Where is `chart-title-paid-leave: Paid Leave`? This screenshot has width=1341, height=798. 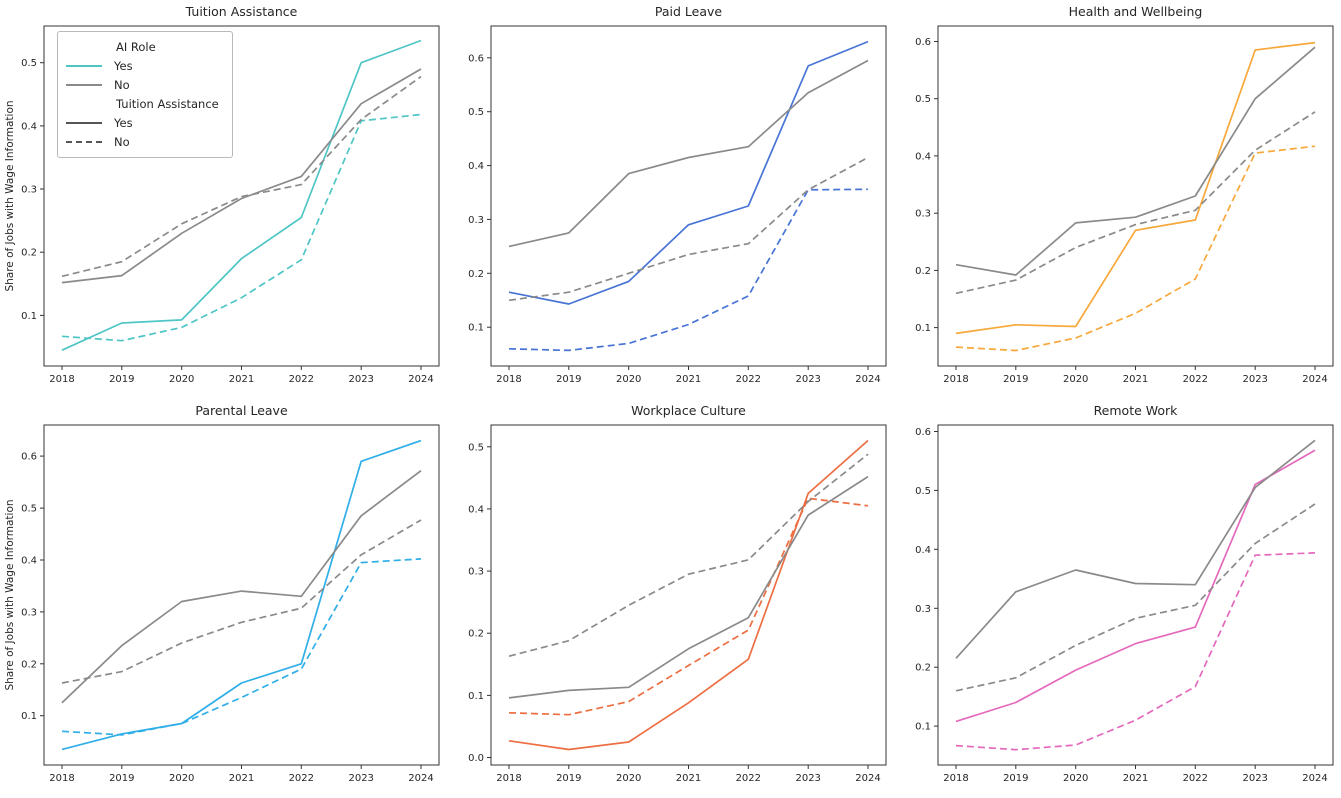
chart-title-paid-leave: Paid Leave is located at coordinates (688, 11).